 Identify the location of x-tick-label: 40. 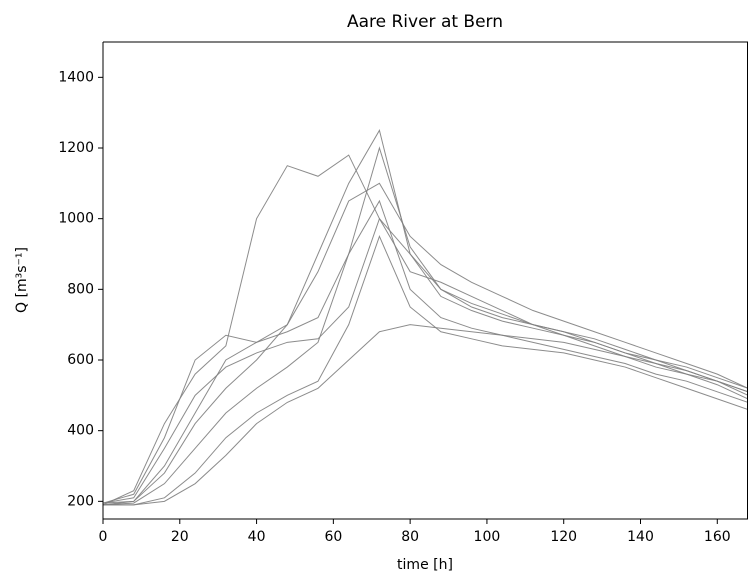
(257, 537).